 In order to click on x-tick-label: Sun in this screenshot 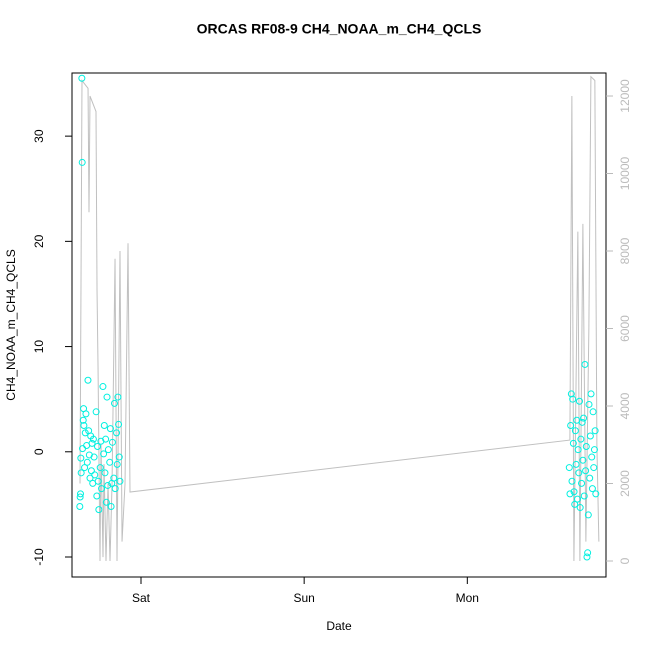, I will do `click(303, 598)`.